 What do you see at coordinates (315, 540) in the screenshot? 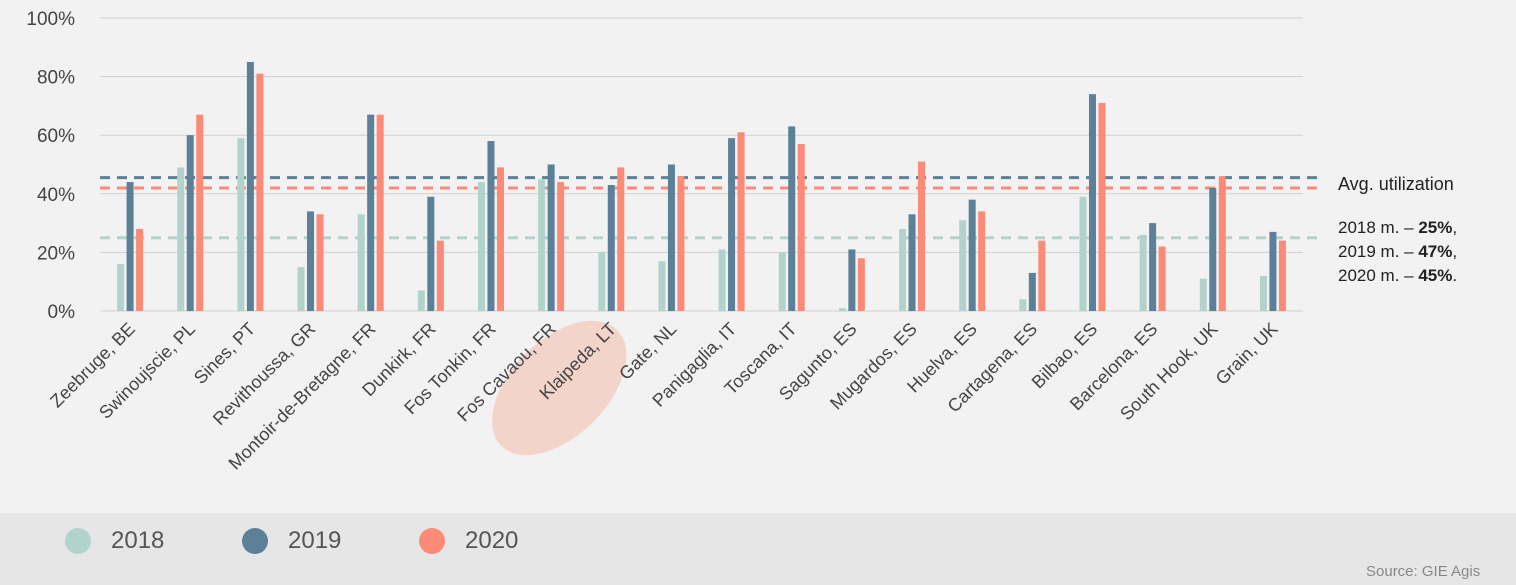
I see `legend-label-2019: 2019` at bounding box center [315, 540].